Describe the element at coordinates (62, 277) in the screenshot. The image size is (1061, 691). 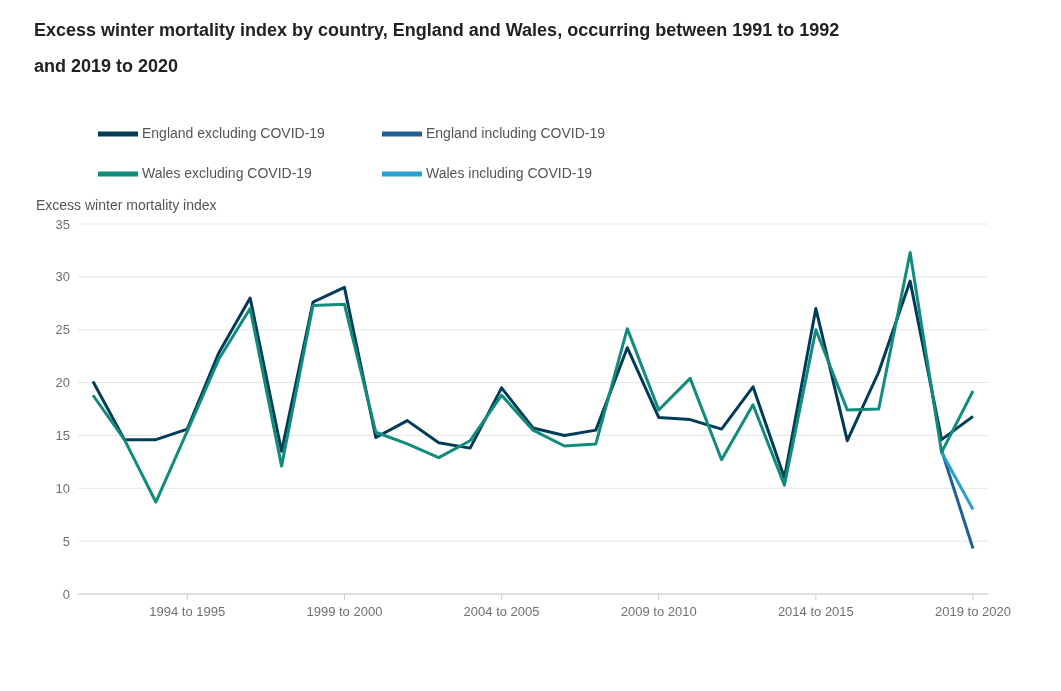
I see `y-tick-label: 30` at that location.